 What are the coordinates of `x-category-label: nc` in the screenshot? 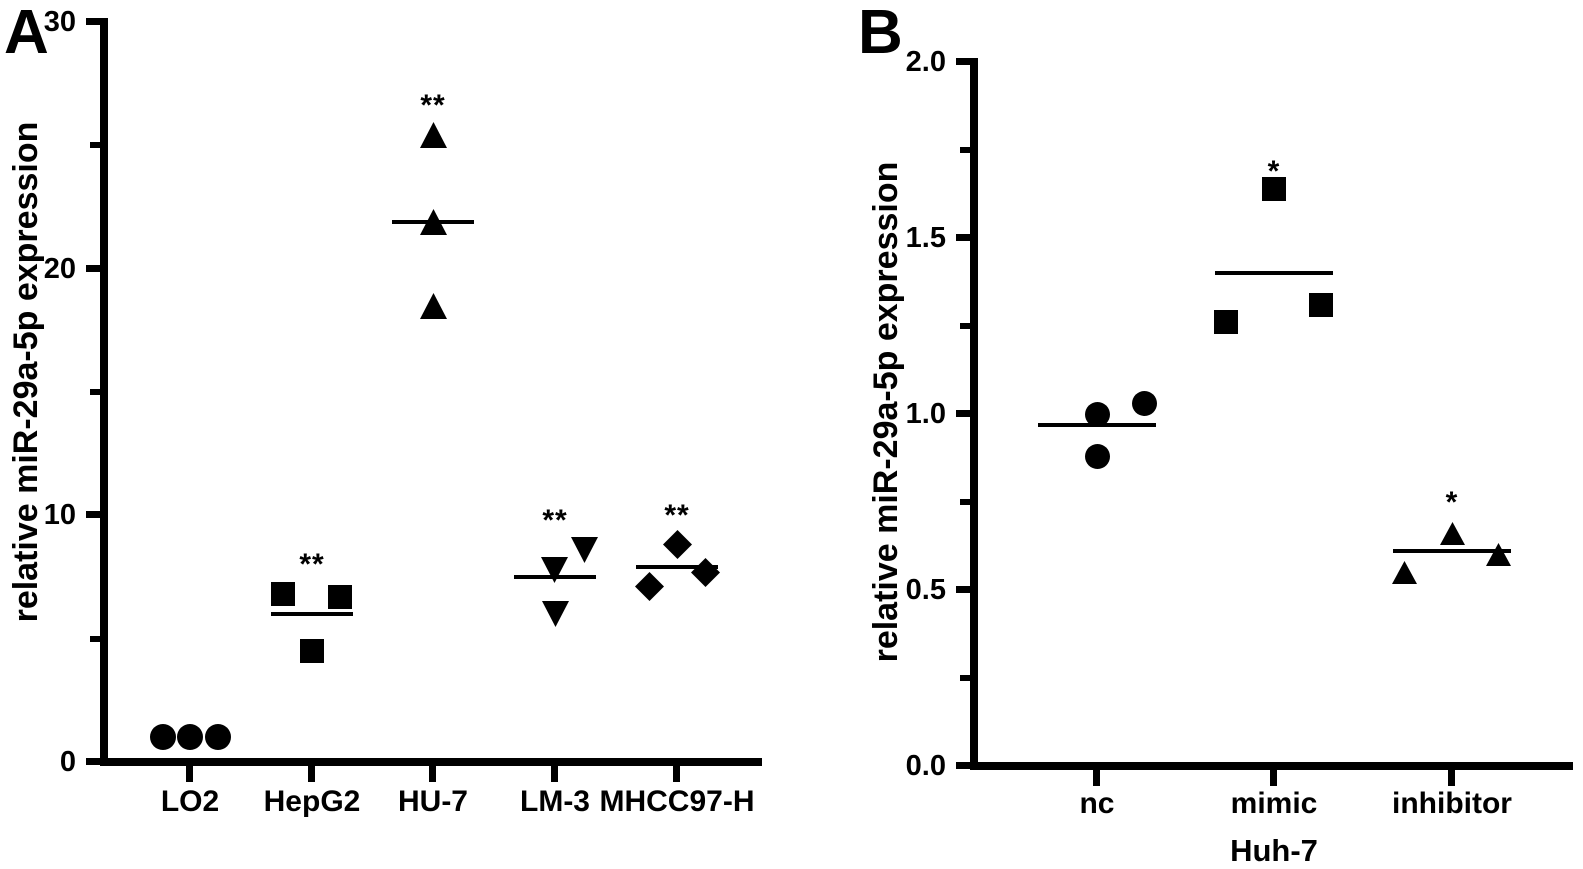 It's located at (1097, 803).